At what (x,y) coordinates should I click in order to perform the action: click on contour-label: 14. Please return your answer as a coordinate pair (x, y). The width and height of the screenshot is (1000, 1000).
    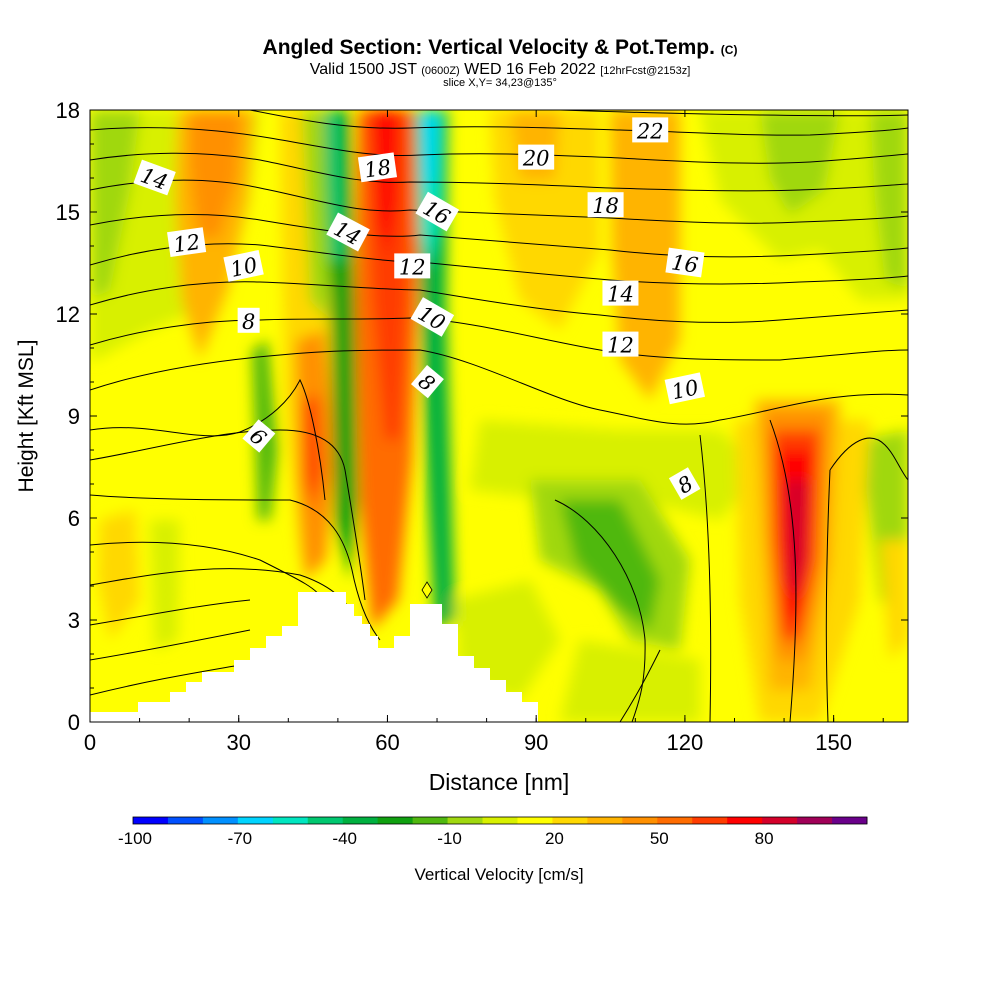
    Looking at the image, I should click on (620, 293).